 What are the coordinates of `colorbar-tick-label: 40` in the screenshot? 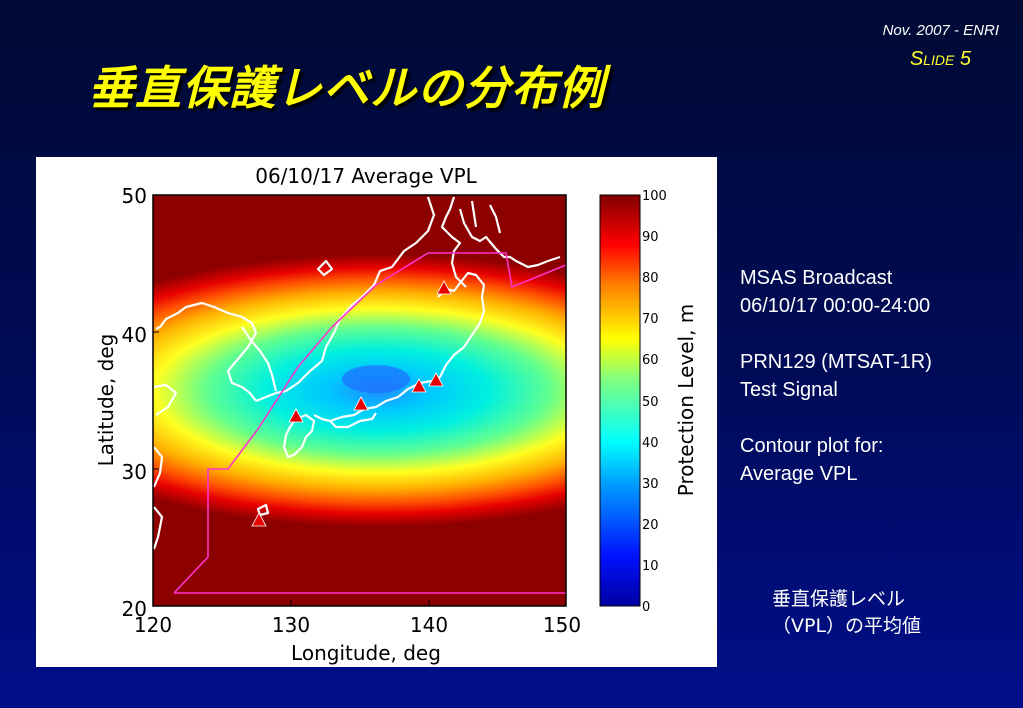 It's located at (650, 443).